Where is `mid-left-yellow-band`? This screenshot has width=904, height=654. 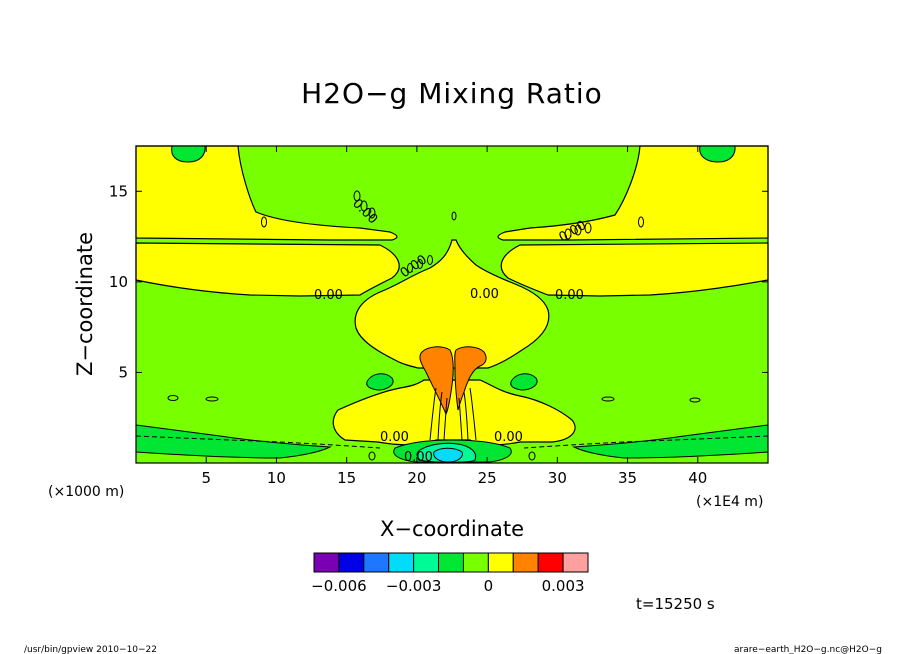
mid-left-yellow-band is located at coordinates (267, 269).